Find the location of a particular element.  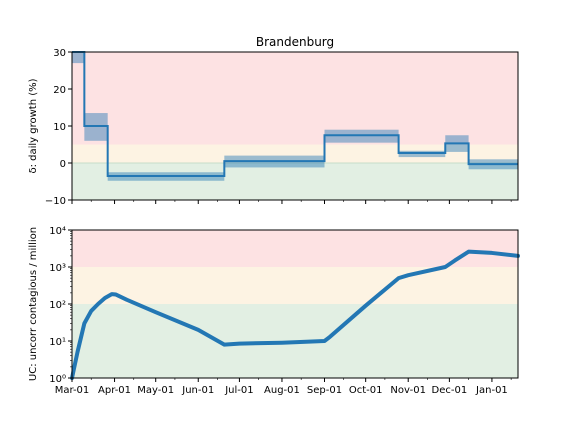

y-tick-label: −10 is located at coordinates (55, 201).